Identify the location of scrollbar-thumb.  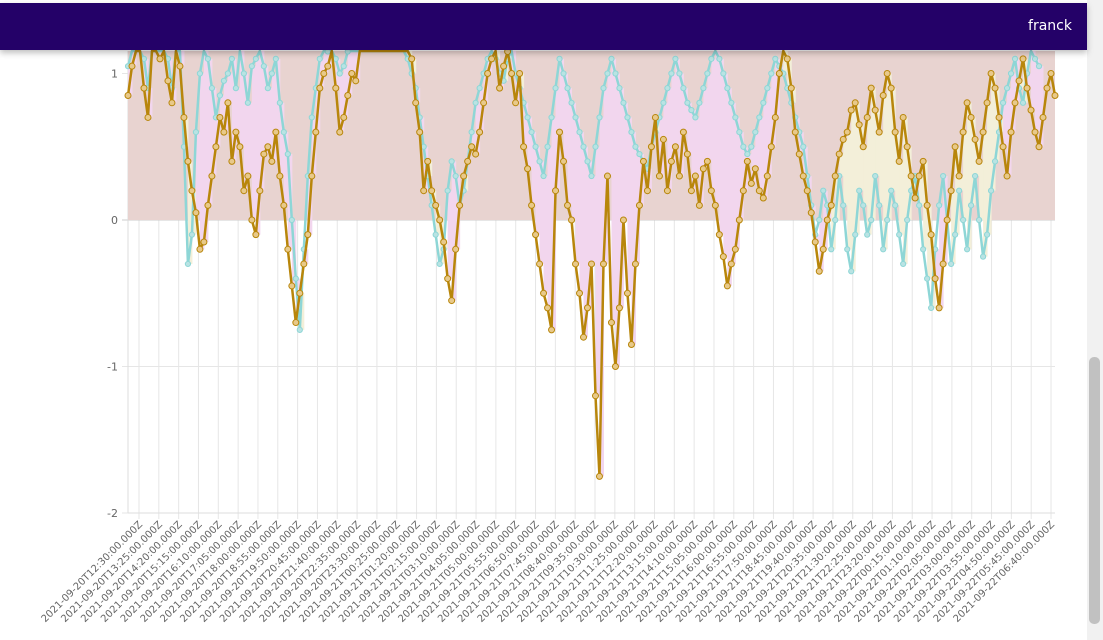
(1094, 490).